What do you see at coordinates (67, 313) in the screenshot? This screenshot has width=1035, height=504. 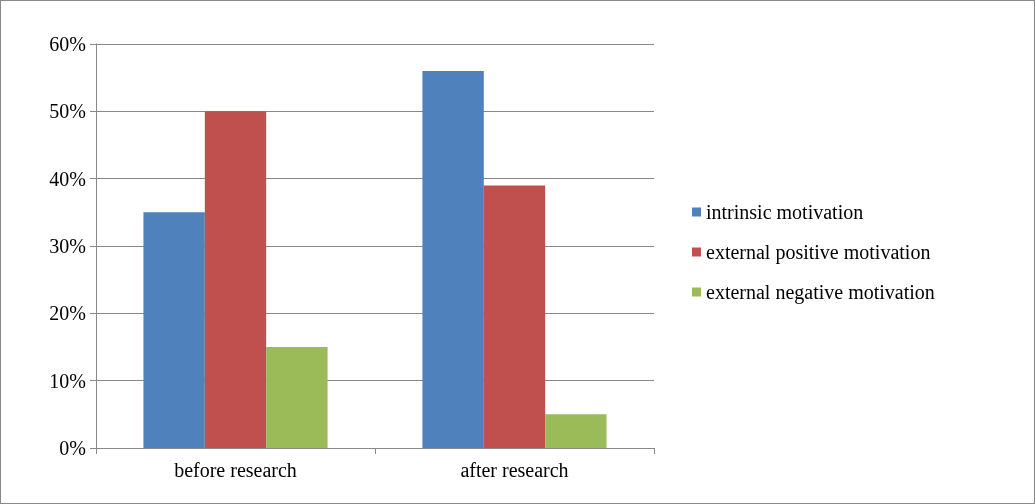 I see `y-tick-label: 20%` at bounding box center [67, 313].